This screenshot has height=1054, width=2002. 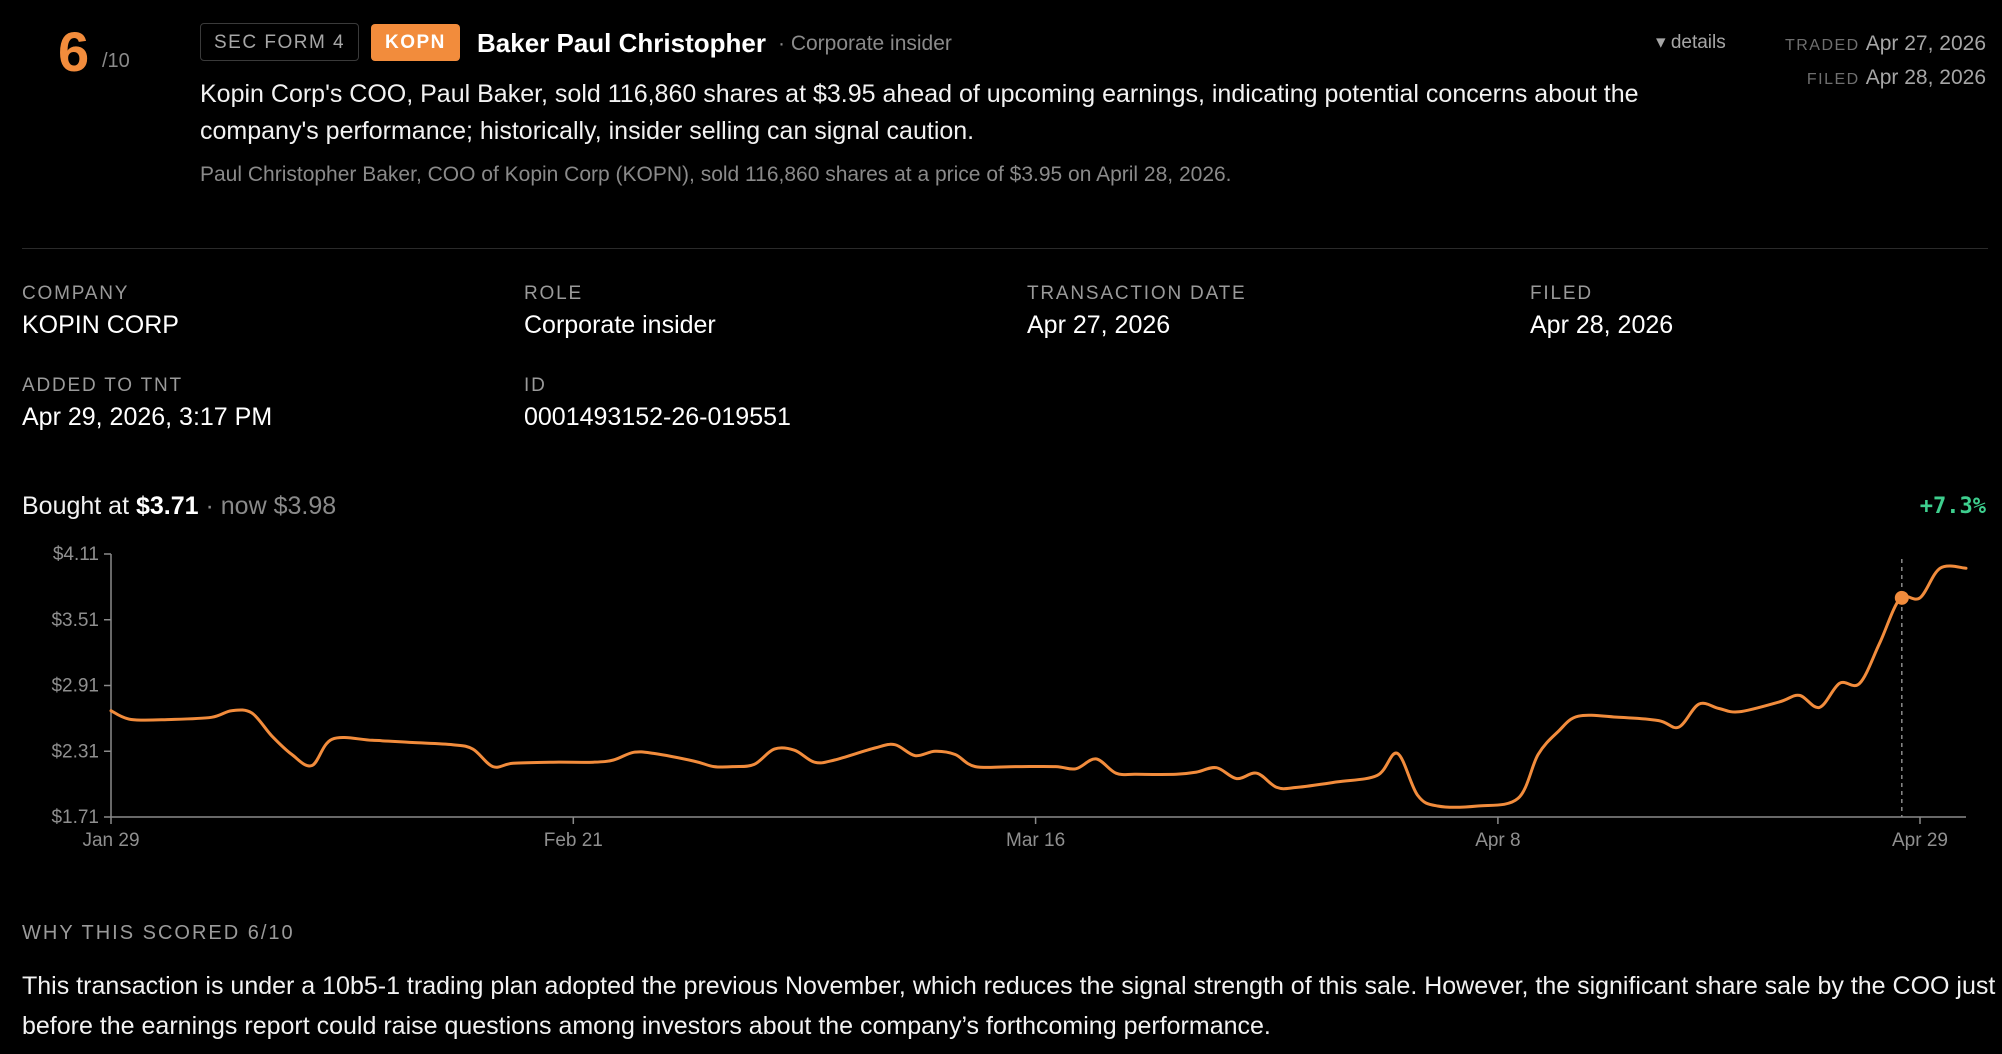 I want to click on company-value: KOPIN CORP, so click(x=100, y=325).